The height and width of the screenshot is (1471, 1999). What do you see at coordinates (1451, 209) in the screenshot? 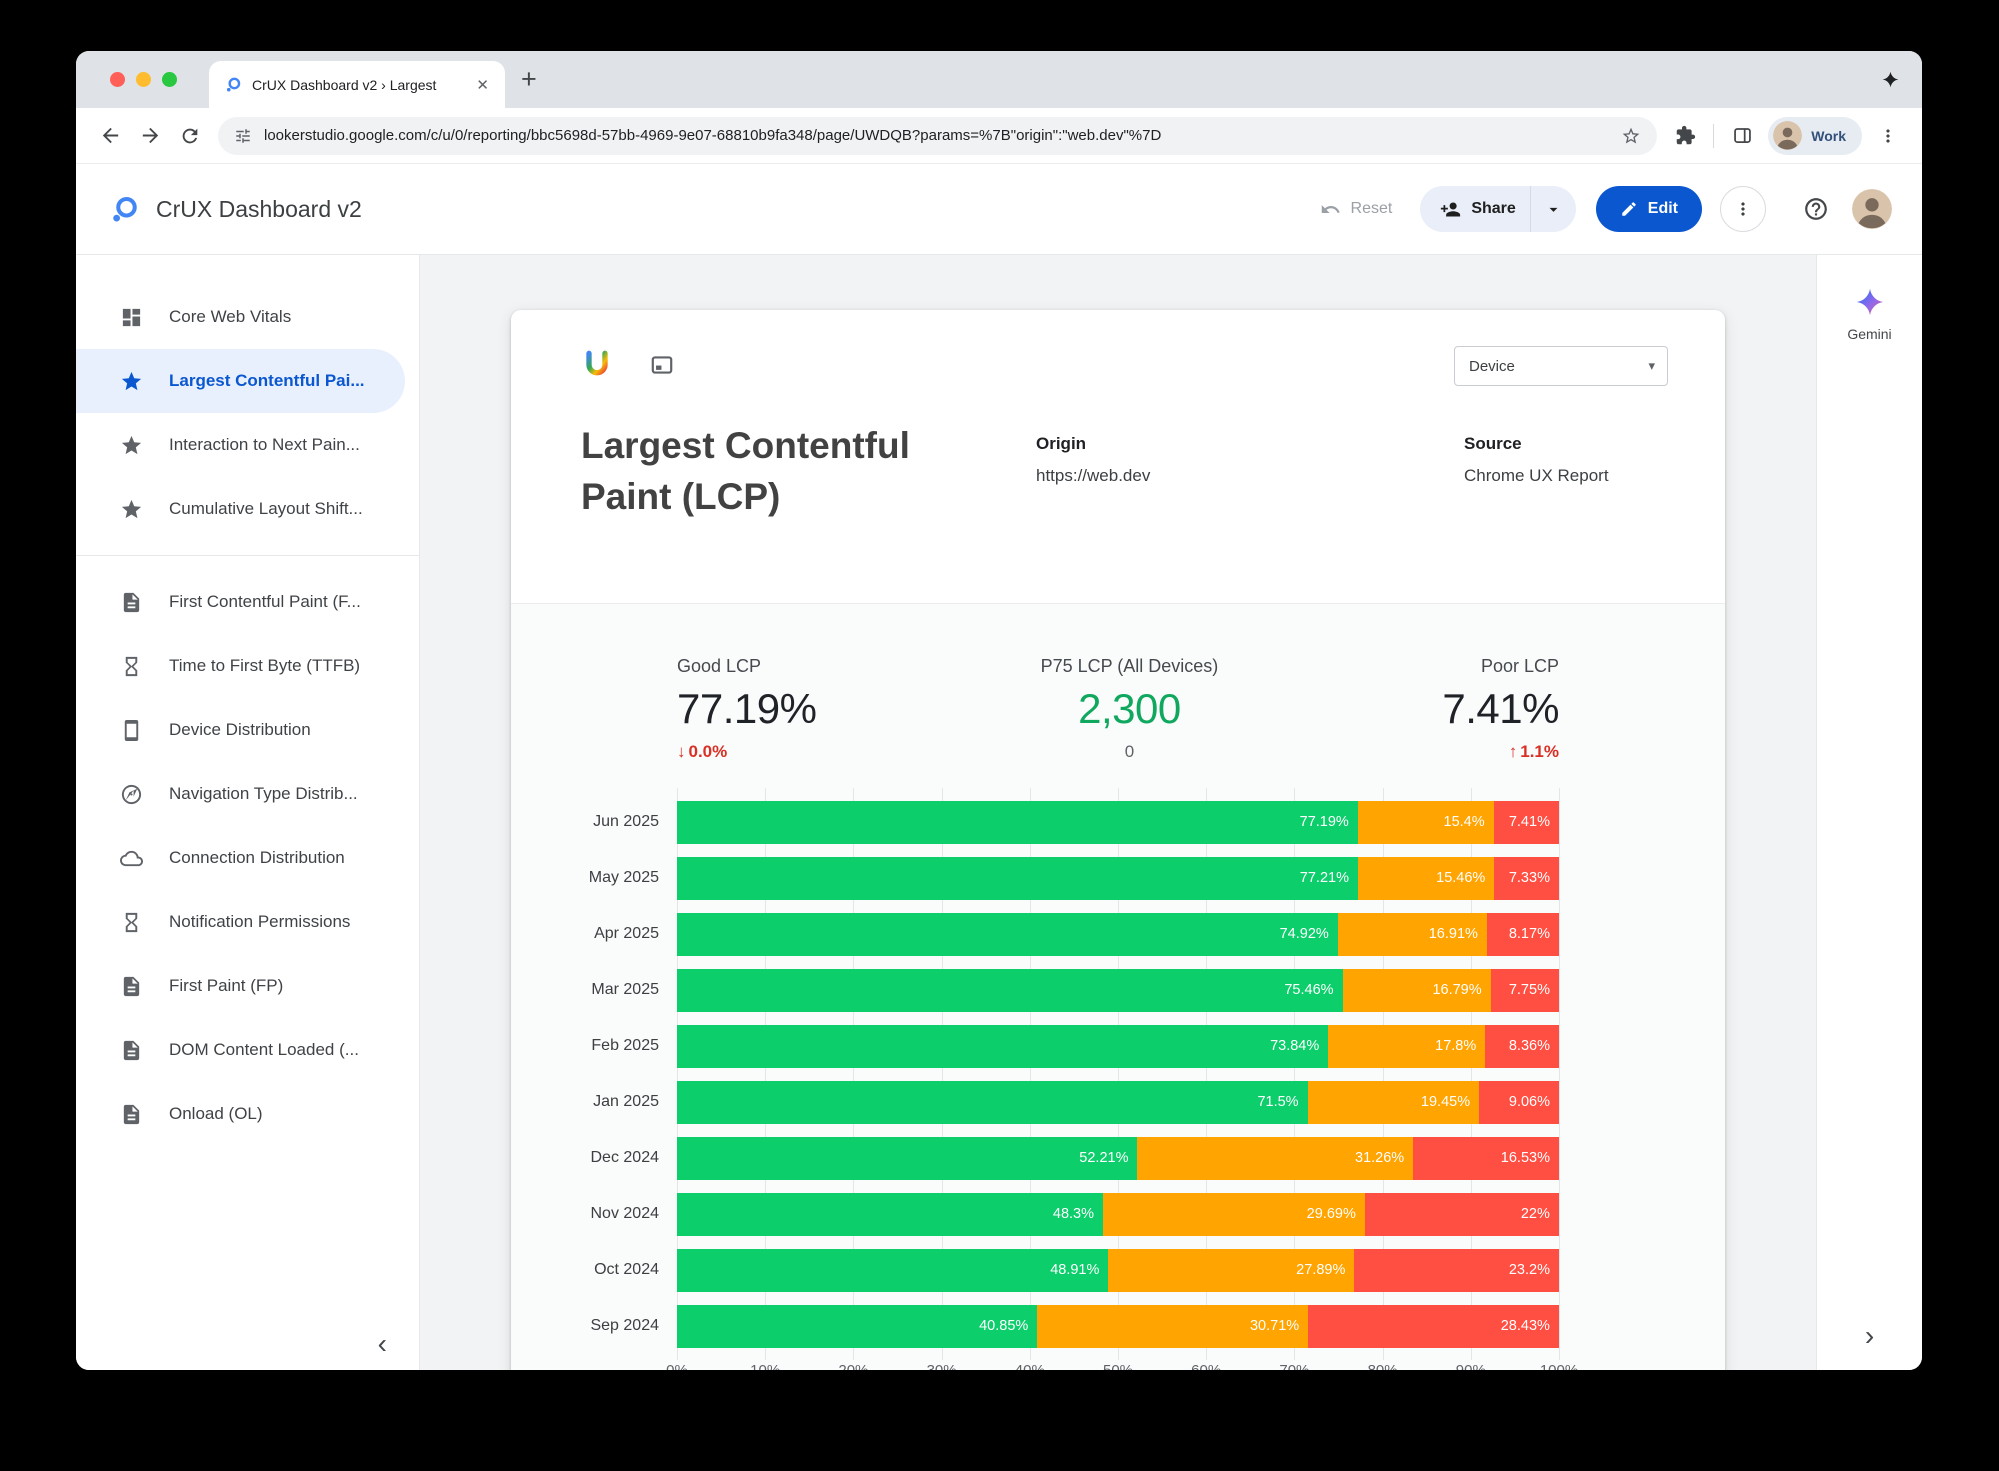
I see `person-add-icon` at bounding box center [1451, 209].